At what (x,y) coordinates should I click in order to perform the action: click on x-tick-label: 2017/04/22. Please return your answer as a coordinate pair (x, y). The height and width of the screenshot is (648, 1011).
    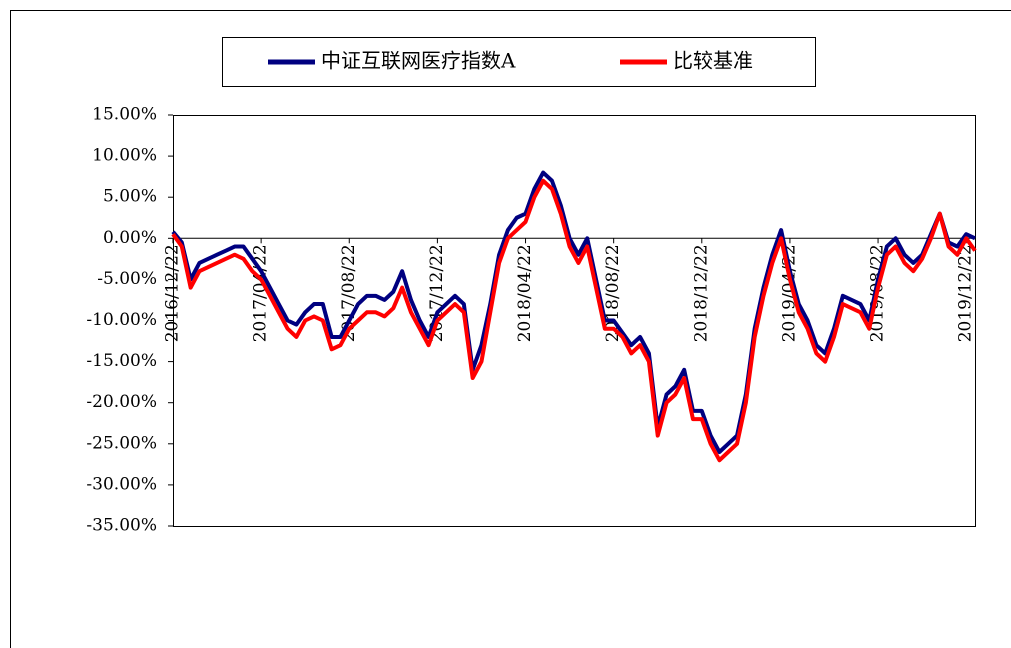
    Looking at the image, I should click on (261, 293).